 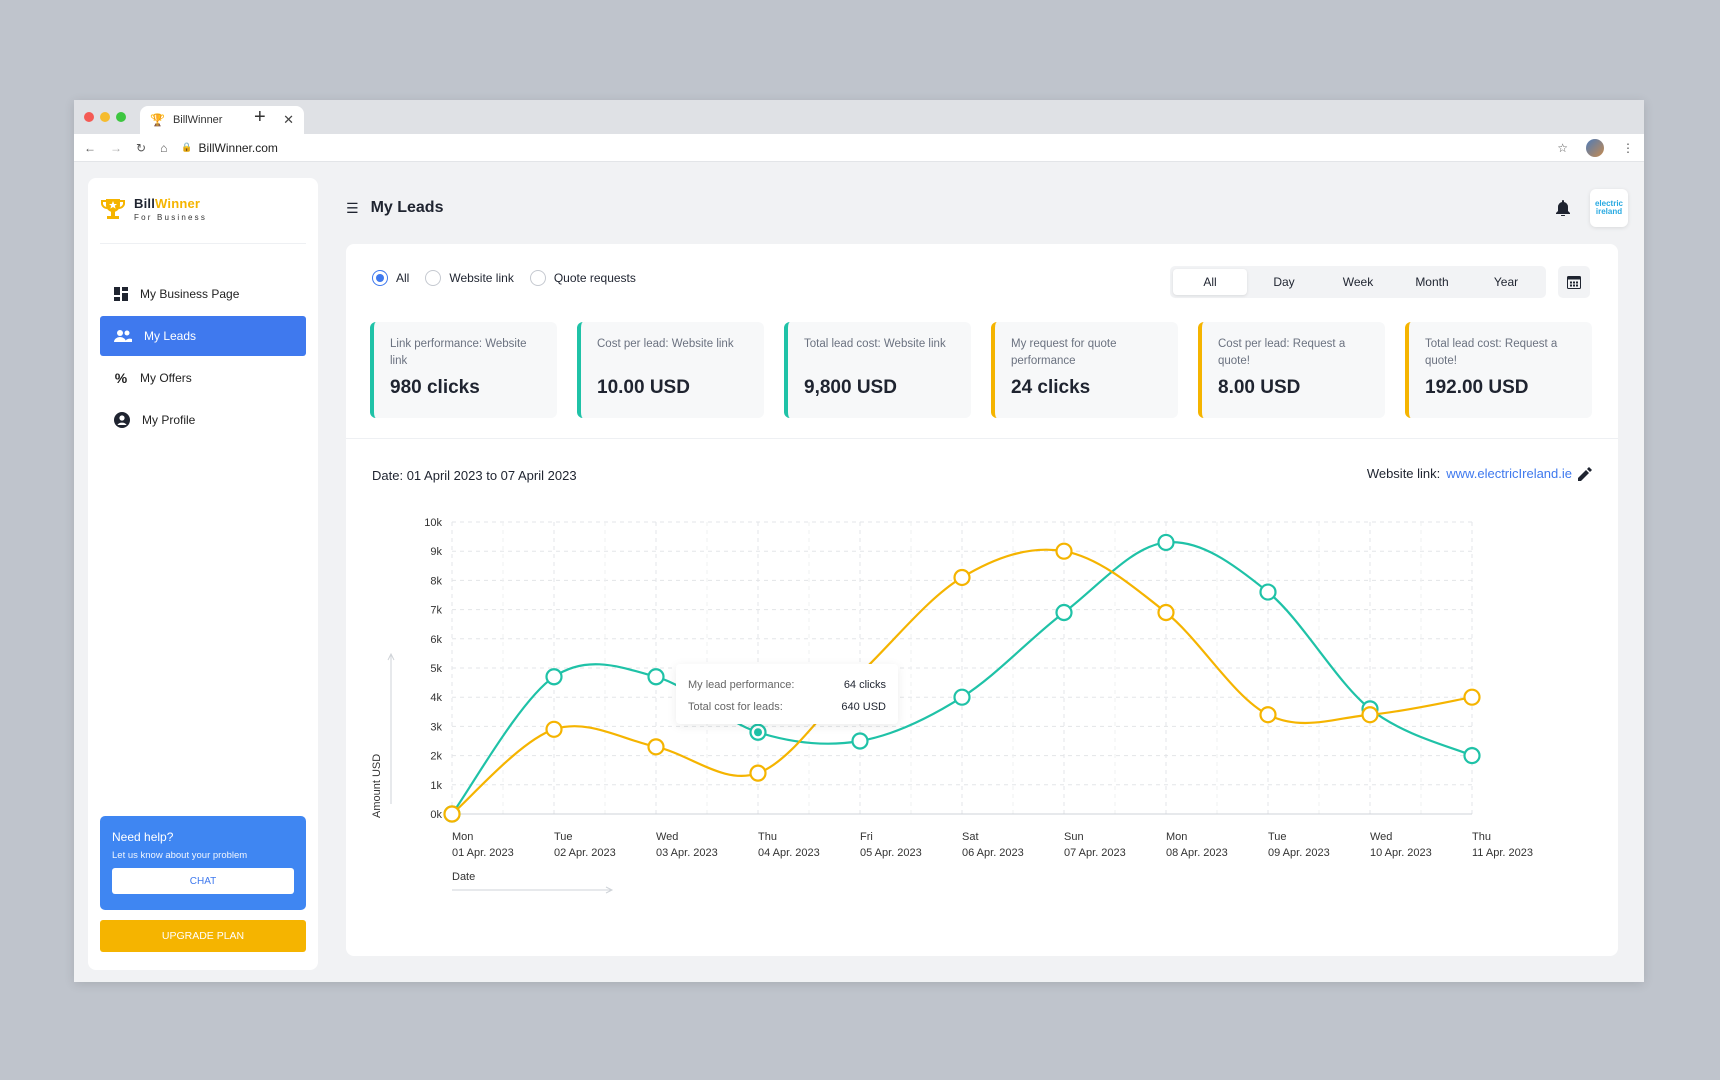 What do you see at coordinates (1477, 387) in the screenshot?
I see `metric-value: 192.00 USD` at bounding box center [1477, 387].